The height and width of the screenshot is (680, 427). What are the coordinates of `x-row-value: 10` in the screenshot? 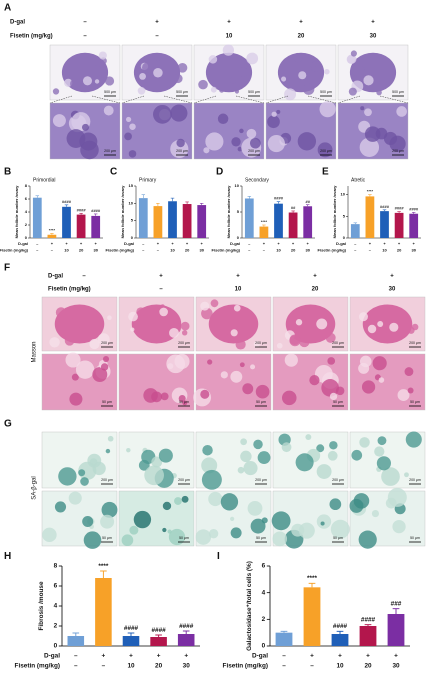 It's located at (278, 250).